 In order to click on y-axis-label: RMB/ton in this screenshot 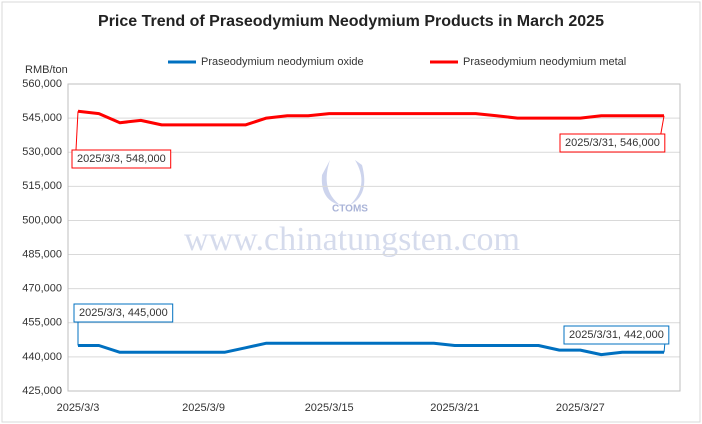, I will do `click(46, 70)`.